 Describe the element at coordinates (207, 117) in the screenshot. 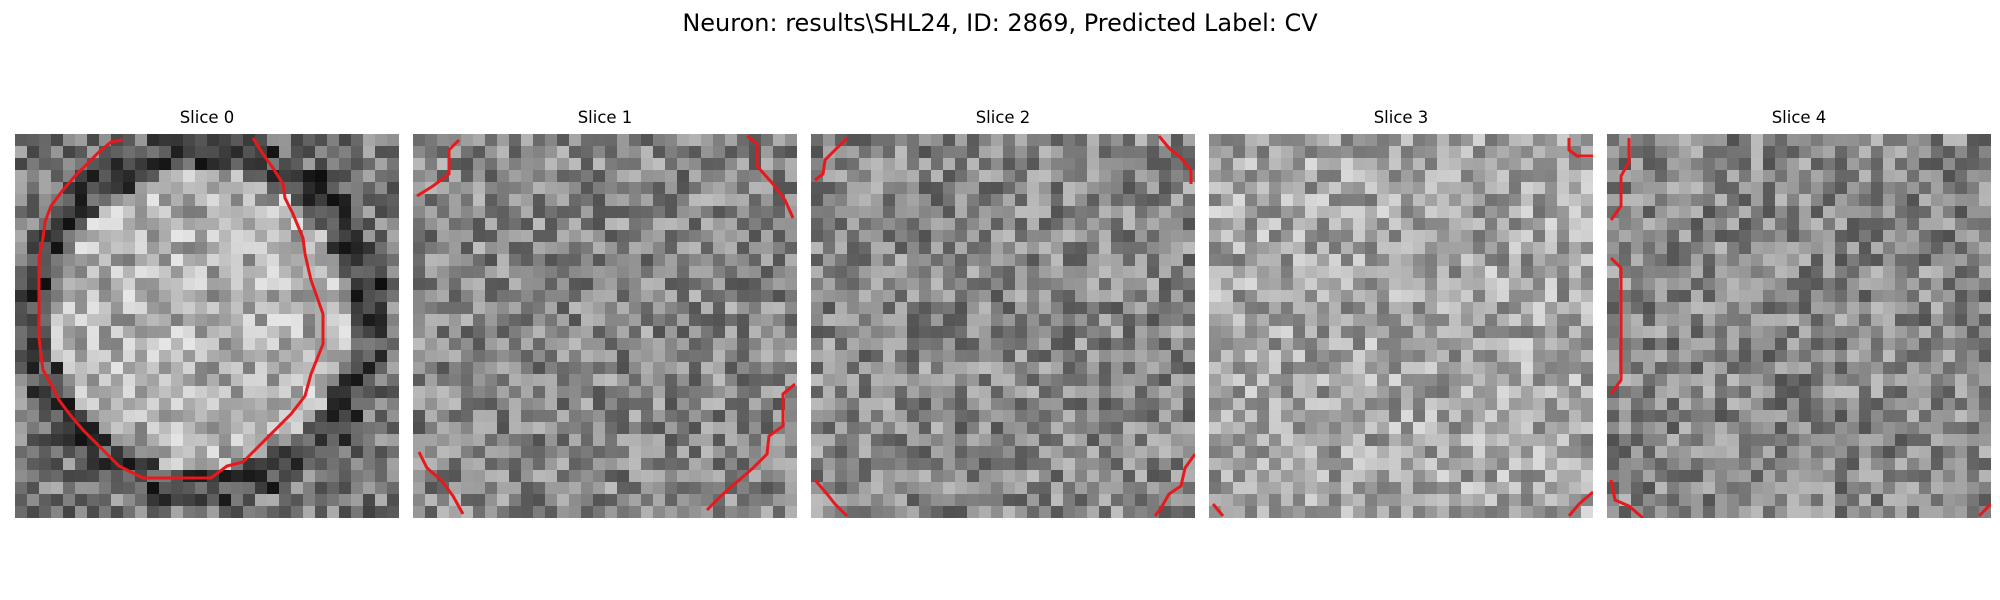

I see `slice-title: Slice 0` at that location.